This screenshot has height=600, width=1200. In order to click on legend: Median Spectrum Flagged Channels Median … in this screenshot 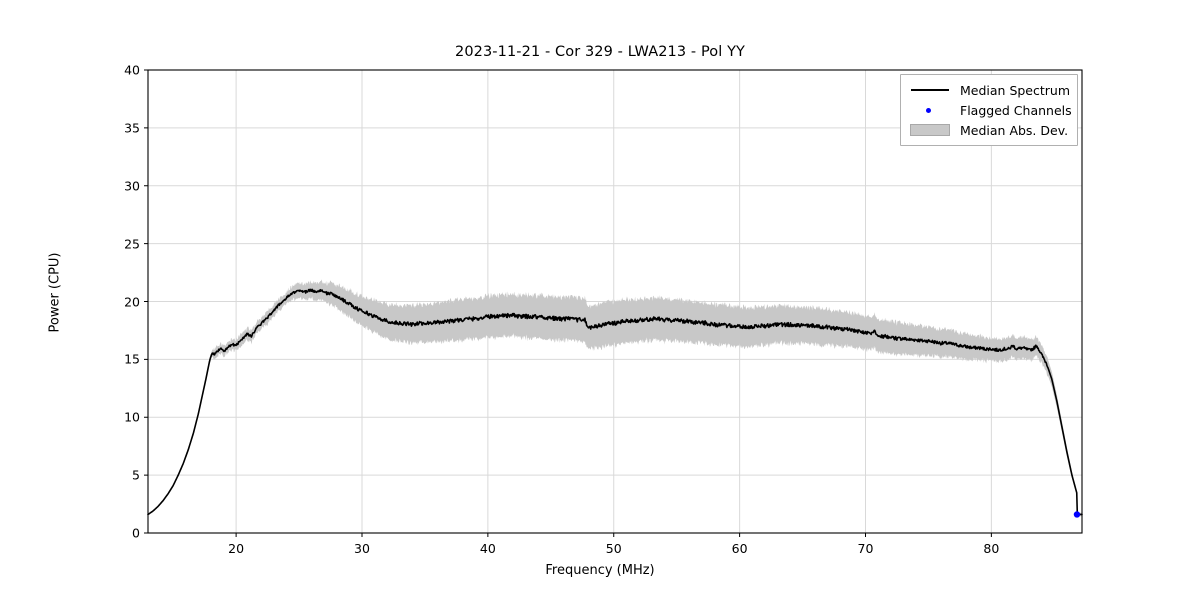, I will do `click(989, 110)`.